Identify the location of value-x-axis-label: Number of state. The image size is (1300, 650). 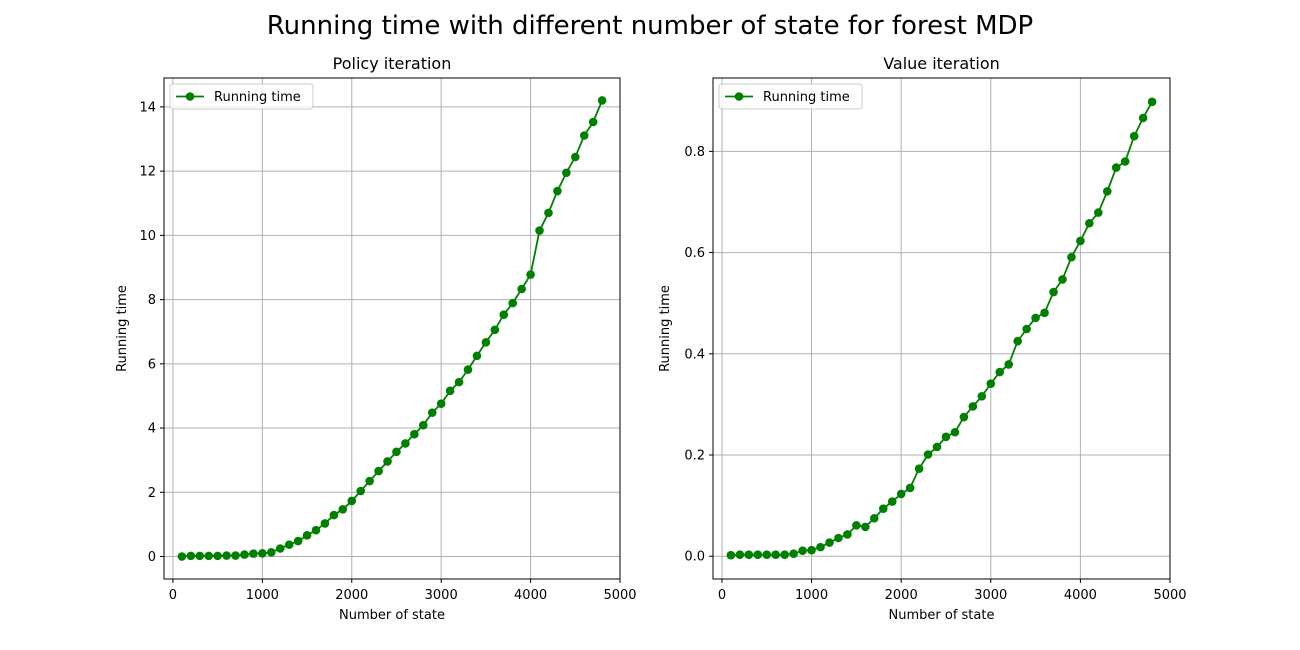
(942, 615).